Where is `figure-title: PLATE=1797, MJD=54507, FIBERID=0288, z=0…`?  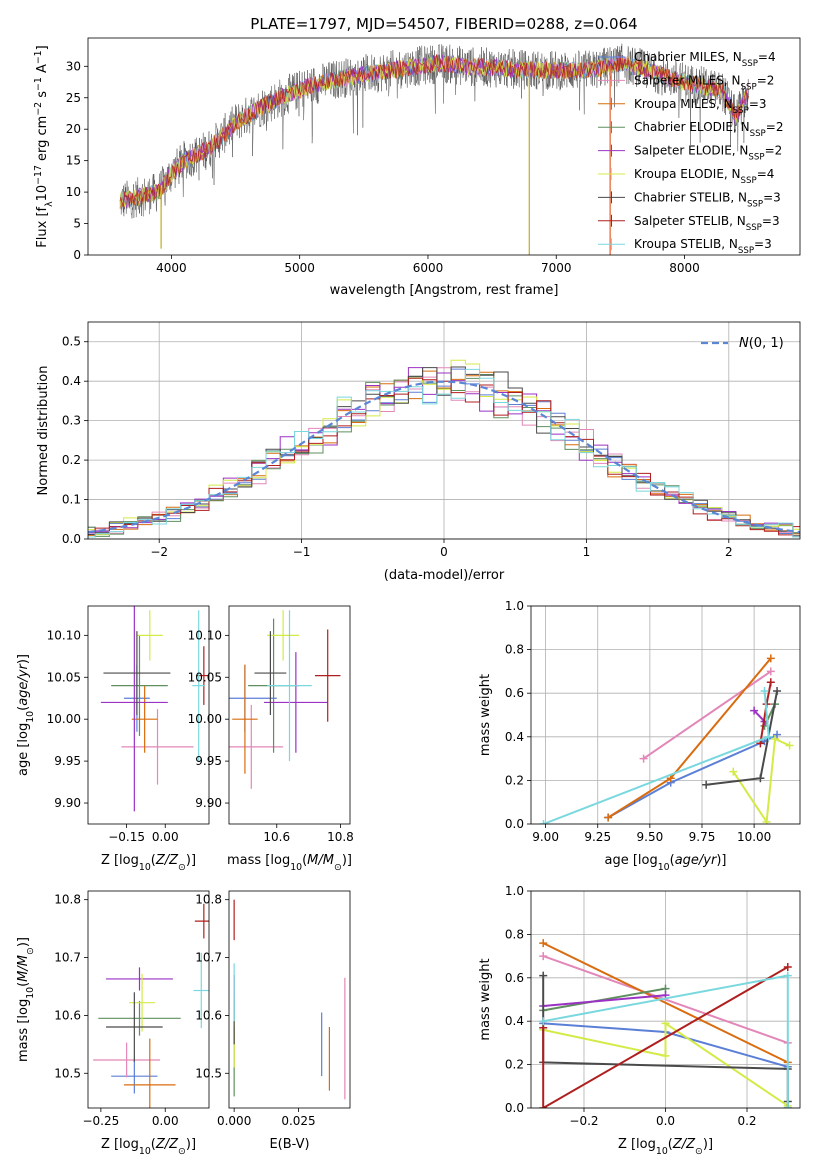
figure-title: PLATE=1797, MJD=54507, FIBERID=0288, z=0… is located at coordinates (443, 24).